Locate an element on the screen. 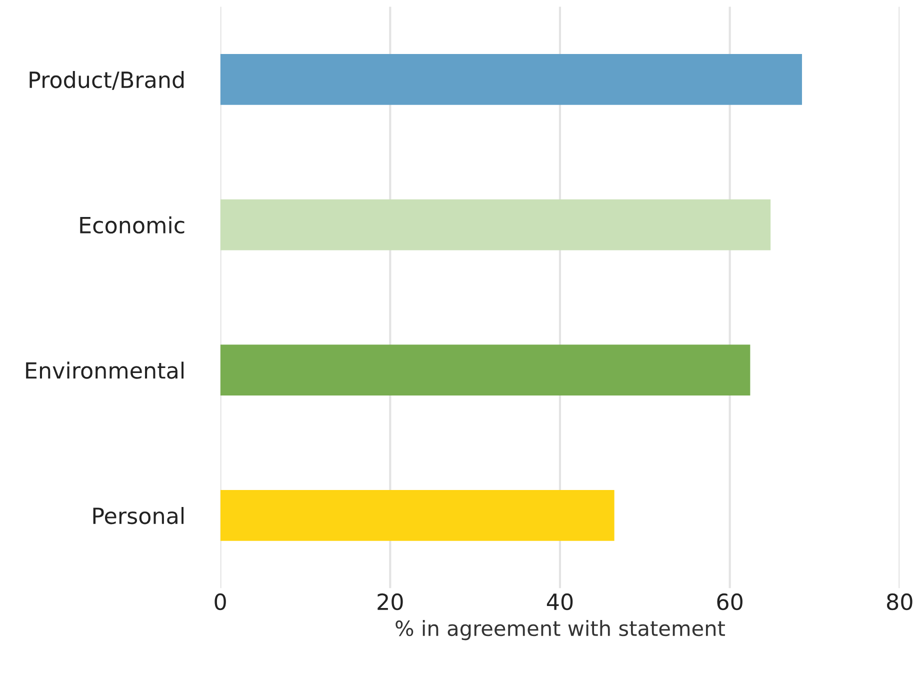  y-tick-label: Environmental is located at coordinates (105, 370).